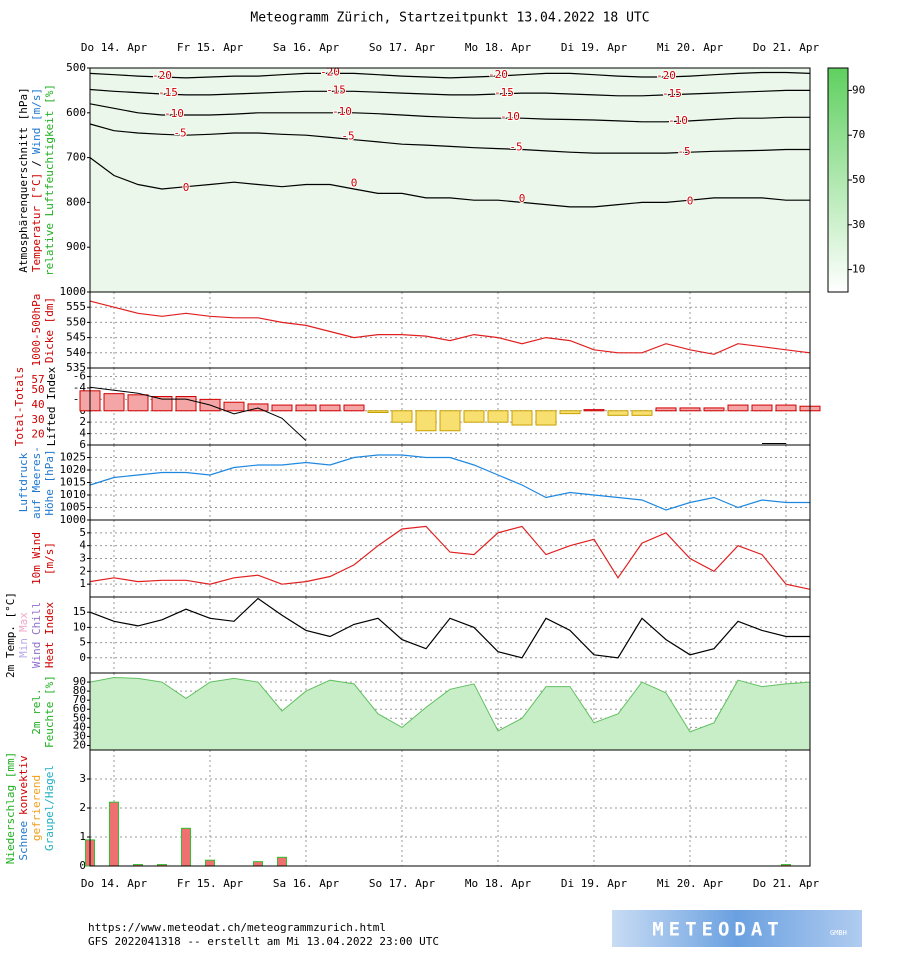  Describe the element at coordinates (19, 406) in the screenshot. I see `y-axis-label: Total-Totals` at that location.